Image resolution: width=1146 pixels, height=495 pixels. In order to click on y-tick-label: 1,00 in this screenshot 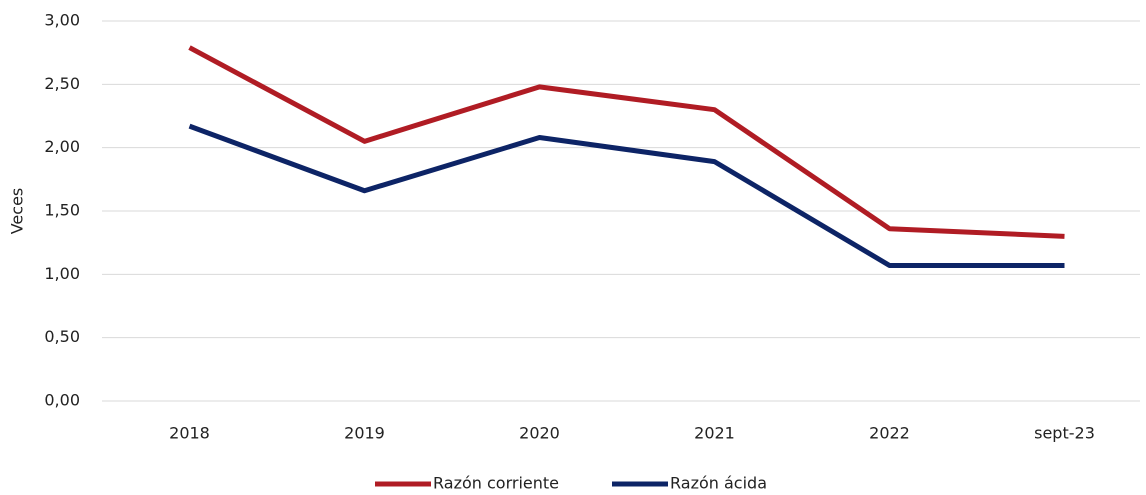, I will do `click(62, 273)`.